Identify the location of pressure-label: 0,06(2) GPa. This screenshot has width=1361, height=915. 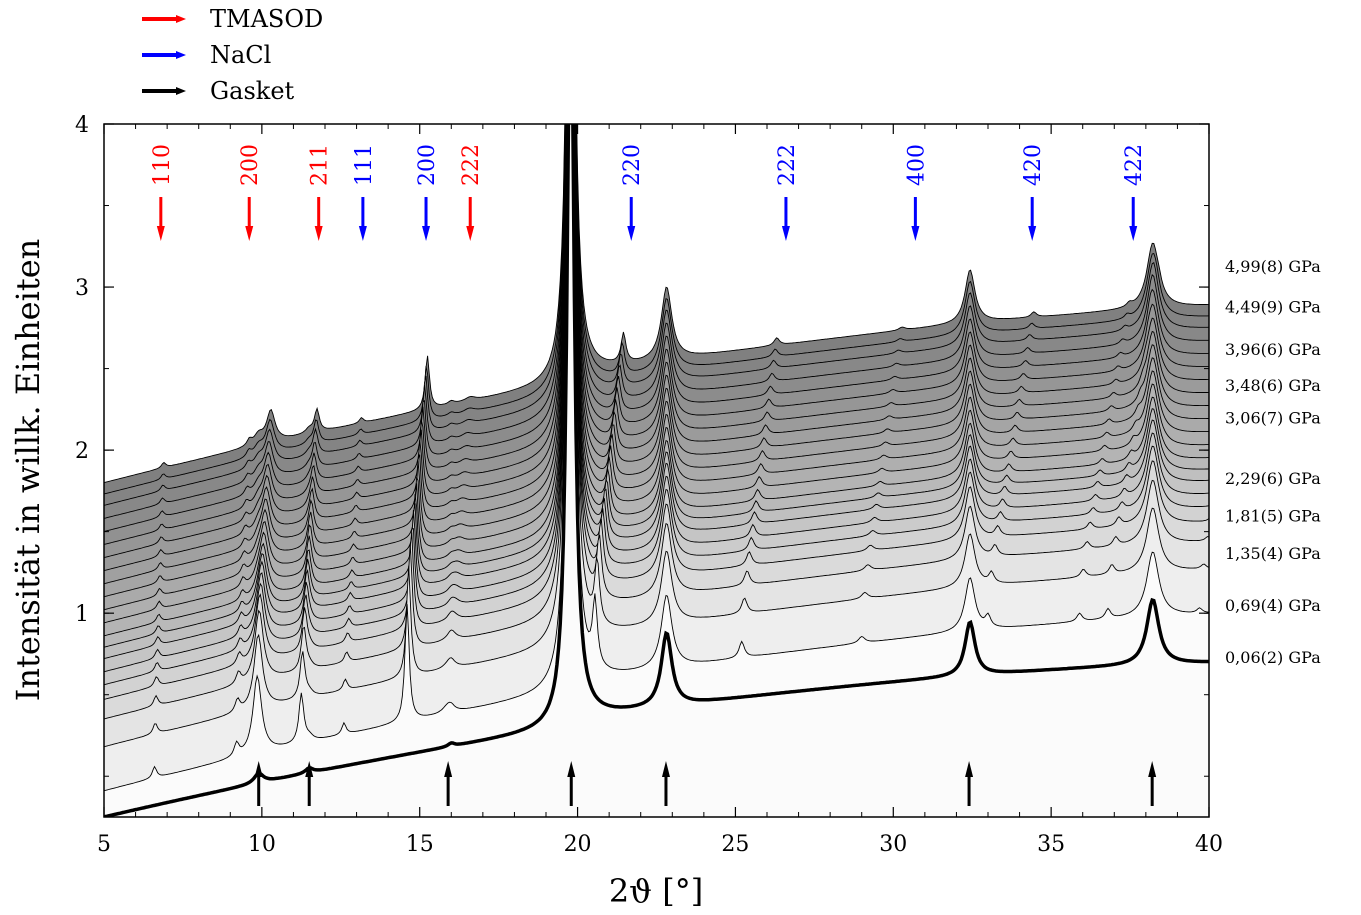
(1273, 657).